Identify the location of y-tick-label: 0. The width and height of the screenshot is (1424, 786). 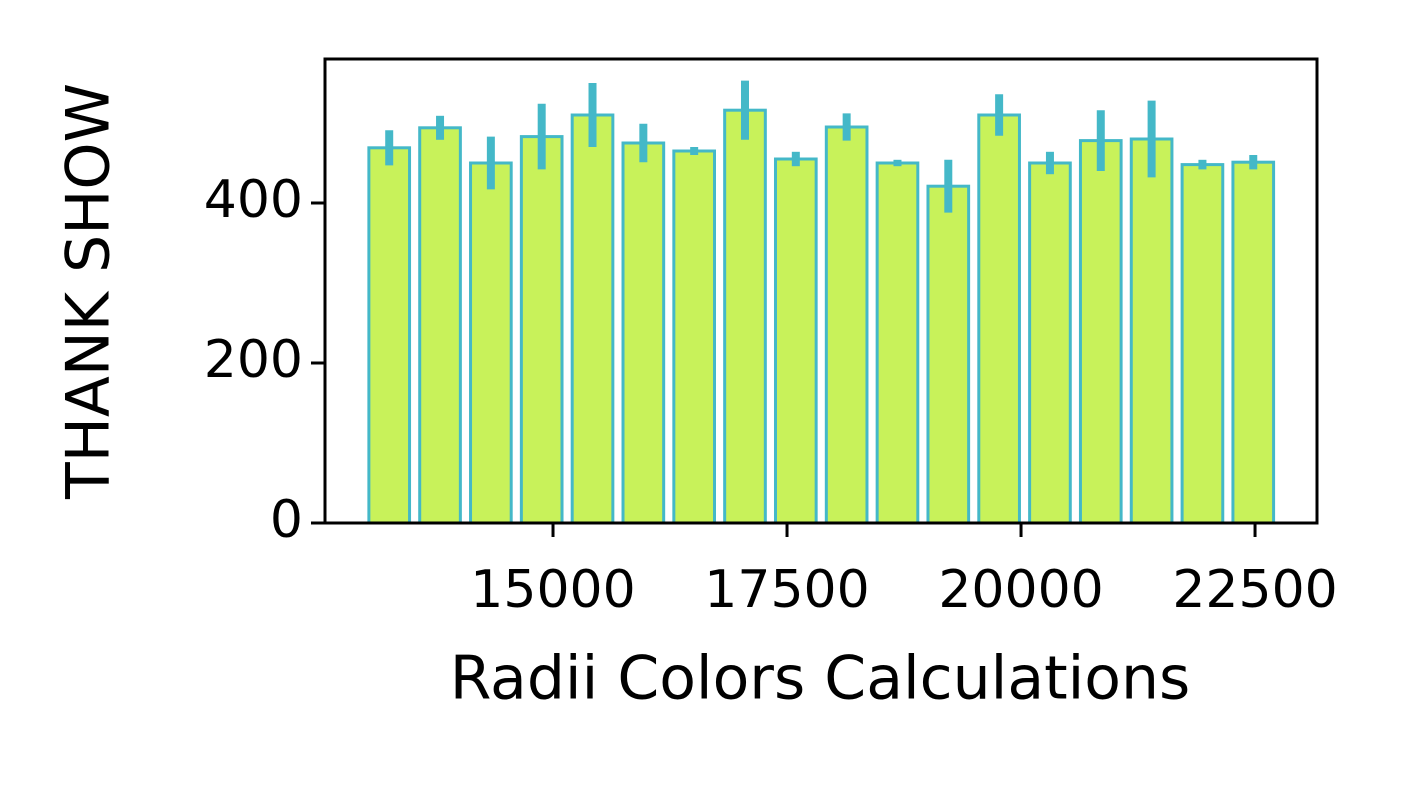
(286, 520).